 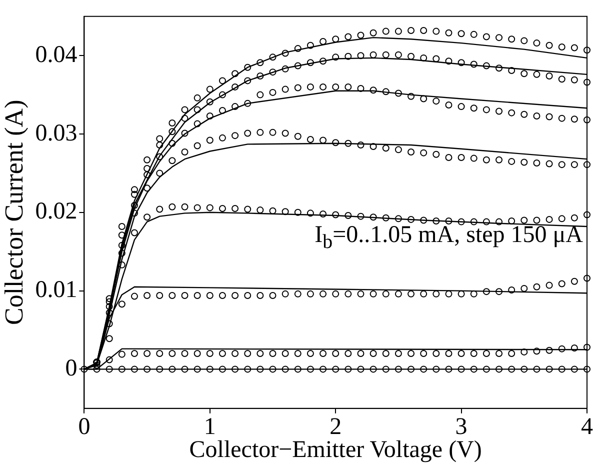 What do you see at coordinates (56, 290) in the screenshot?
I see `y-tick-label: 0.01` at bounding box center [56, 290].